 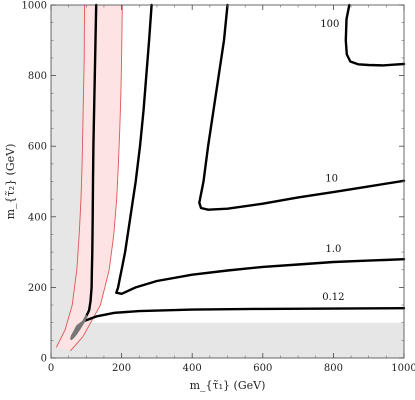 What do you see at coordinates (10, 182) in the screenshot?
I see `y-axis-label: m_{τ̃₂} (GeV)` at bounding box center [10, 182].